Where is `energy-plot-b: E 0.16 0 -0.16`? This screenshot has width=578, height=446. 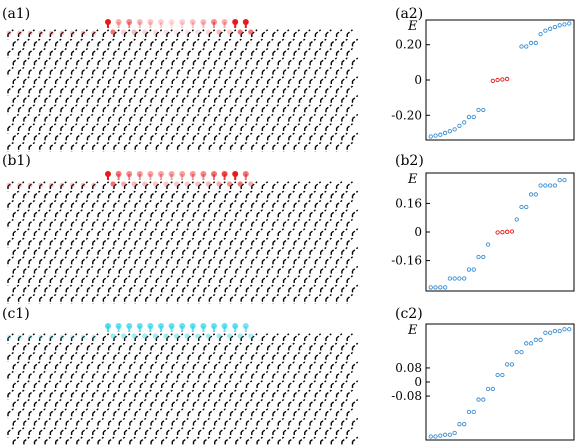
energy-plot-b: E 0.16 0 -0.16 is located at coordinates (483, 232).